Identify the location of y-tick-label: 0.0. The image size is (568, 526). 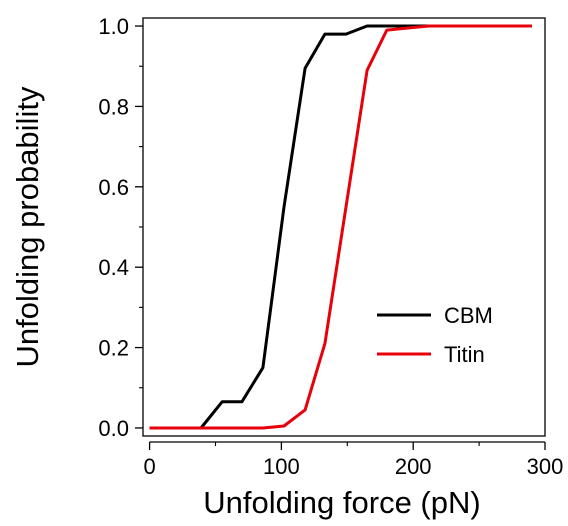
(113, 428).